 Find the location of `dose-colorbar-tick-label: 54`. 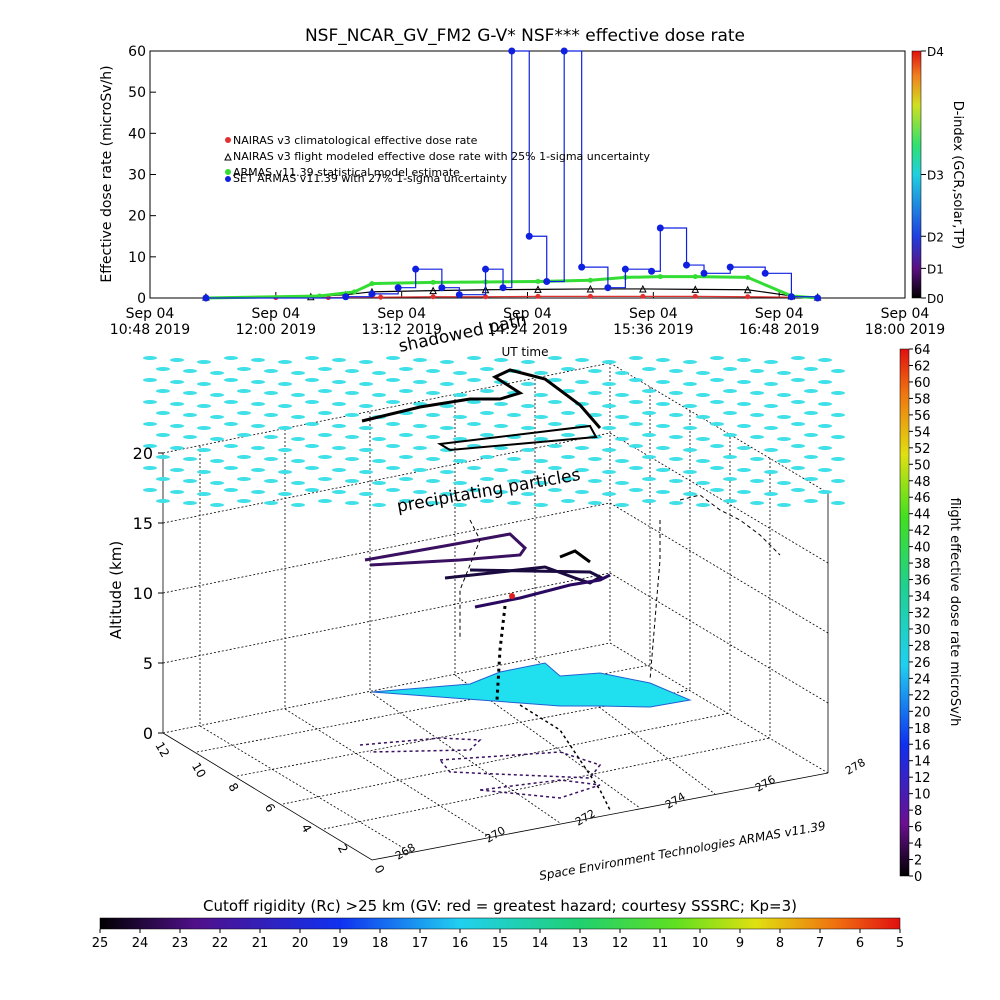

dose-colorbar-tick-label: 54 is located at coordinates (922, 432).